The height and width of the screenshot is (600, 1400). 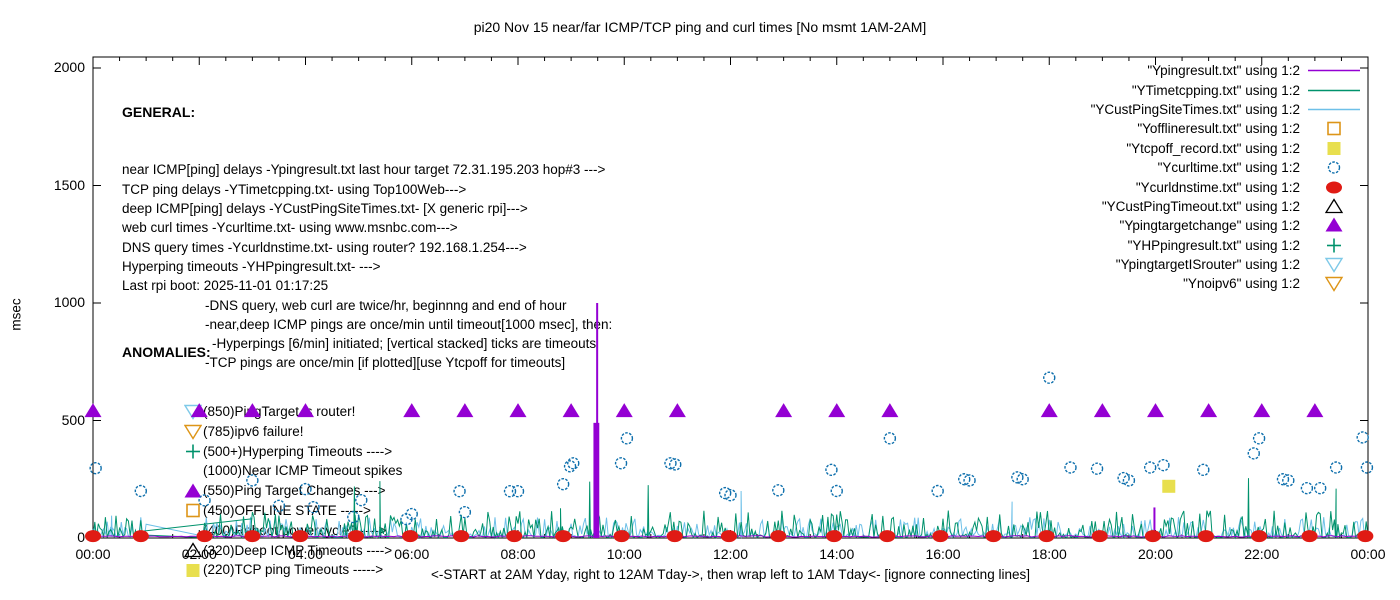 I want to click on anomaly-text: (850)PingTarget is router!, so click(x=279, y=411).